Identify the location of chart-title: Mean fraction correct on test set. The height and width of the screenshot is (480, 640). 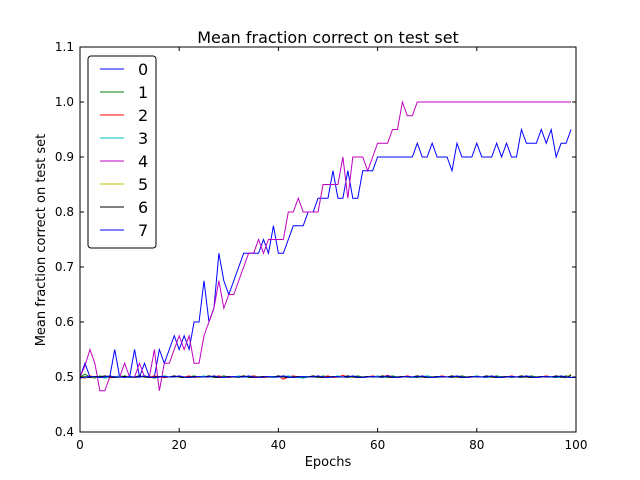
(328, 37).